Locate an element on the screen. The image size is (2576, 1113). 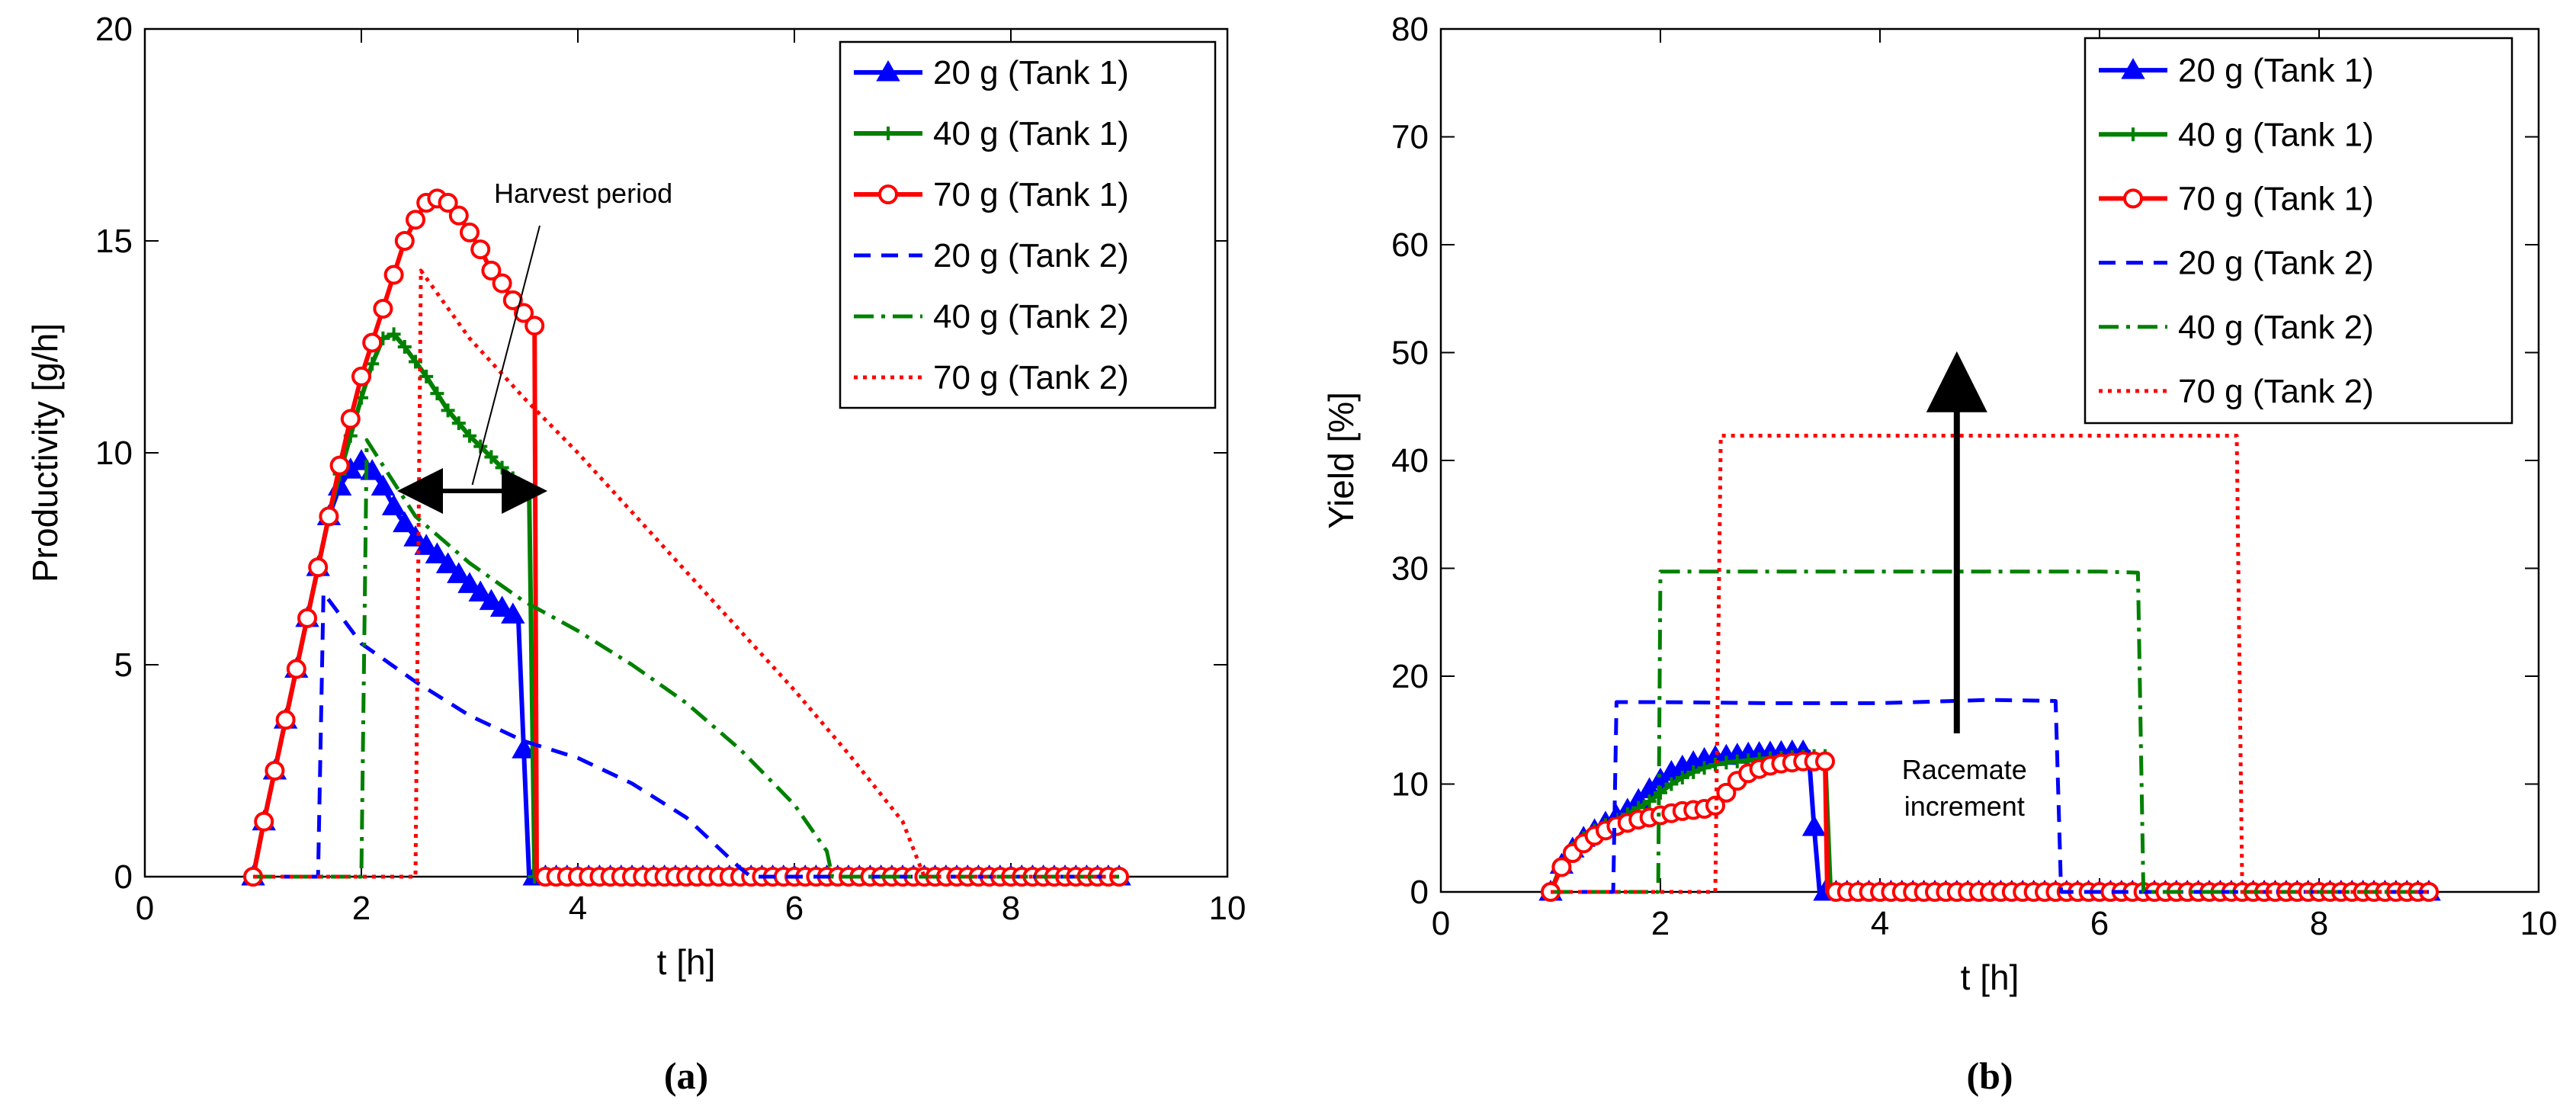
y-tick-label: 5 is located at coordinates (123, 665).